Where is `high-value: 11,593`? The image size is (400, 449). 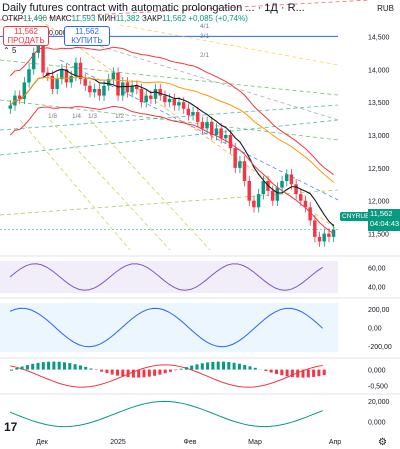
high-value: 11,593 is located at coordinates (83, 18).